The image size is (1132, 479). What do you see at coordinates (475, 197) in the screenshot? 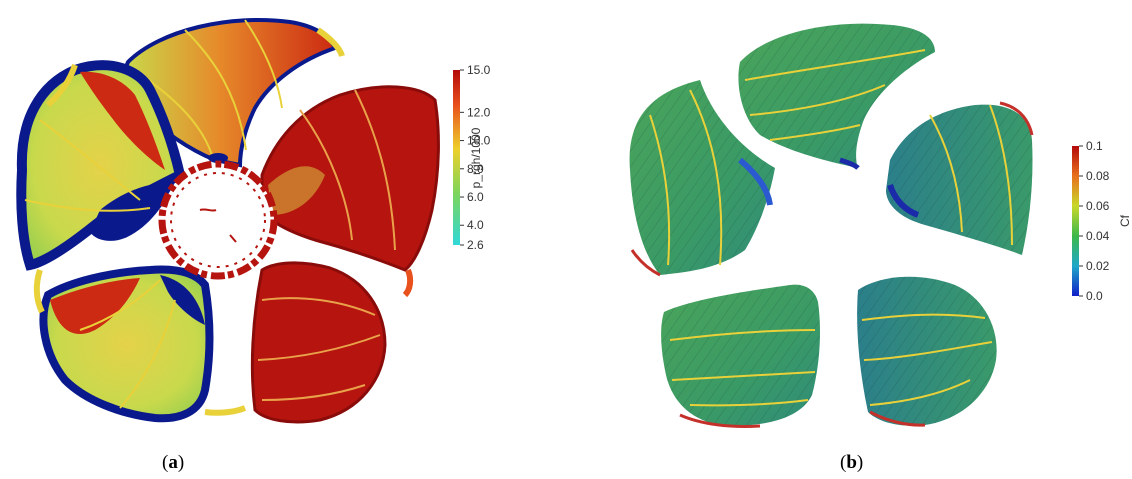
I see `colorbar-a-tick-label: 6.0` at bounding box center [475, 197].